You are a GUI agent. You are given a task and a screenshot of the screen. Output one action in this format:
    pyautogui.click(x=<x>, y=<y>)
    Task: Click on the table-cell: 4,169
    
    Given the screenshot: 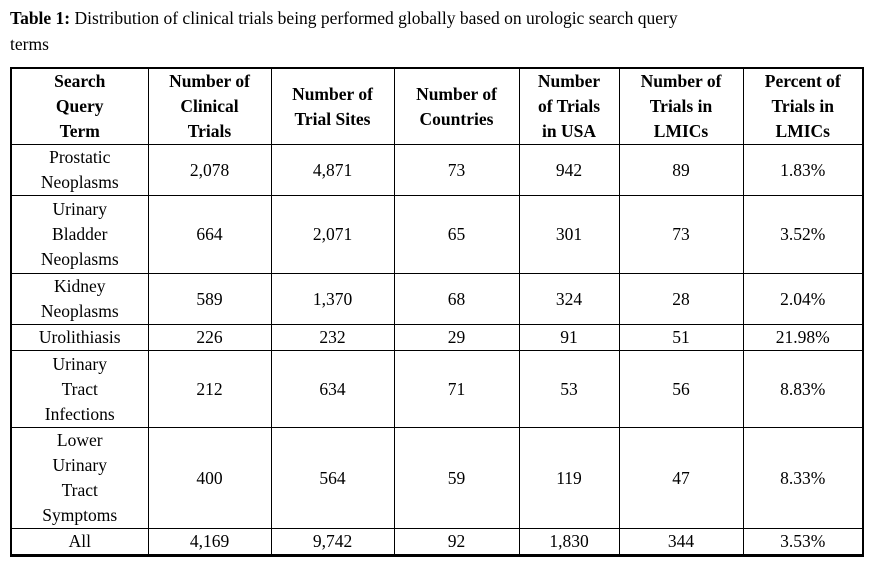 What is the action you would take?
    pyautogui.click(x=209, y=542)
    